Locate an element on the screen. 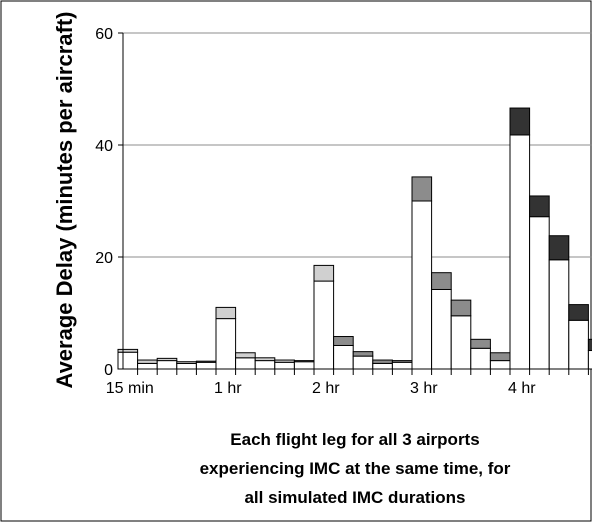 The width and height of the screenshot is (592, 522). y-tick-label: 20 is located at coordinates (104, 258).